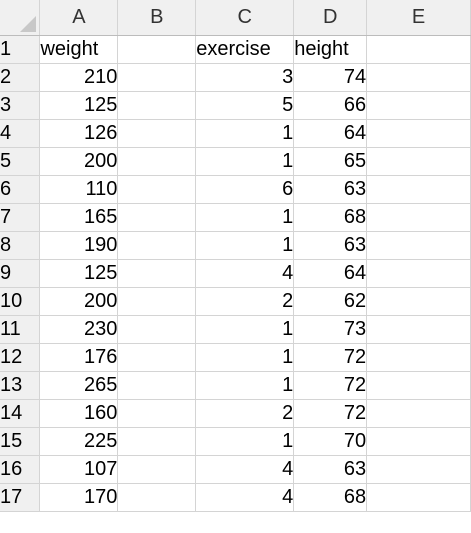 The height and width of the screenshot is (533, 471). What do you see at coordinates (157, 469) in the screenshot?
I see `cell-b16` at bounding box center [157, 469].